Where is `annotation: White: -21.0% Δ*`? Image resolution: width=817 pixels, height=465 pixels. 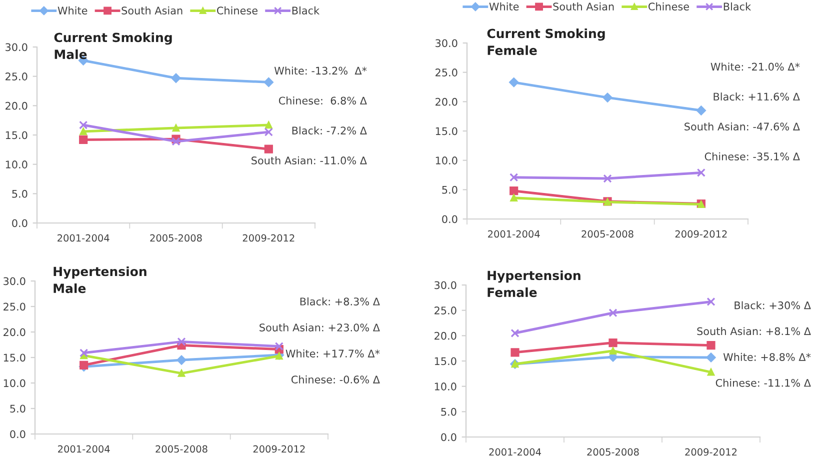
annotation: White: -21.0% Δ* is located at coordinates (755, 66).